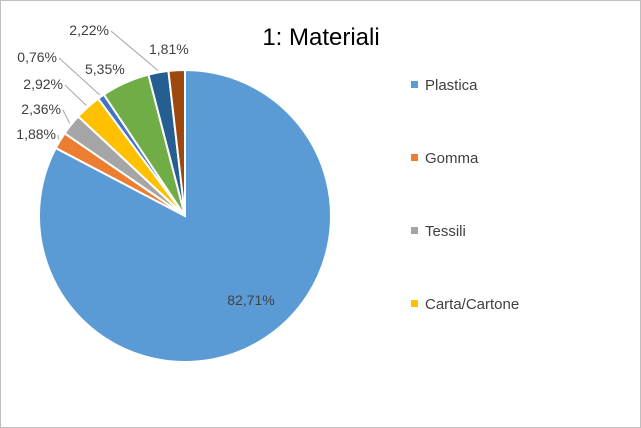  What do you see at coordinates (452, 158) in the screenshot?
I see `legend-label-2: Gomma` at bounding box center [452, 158].